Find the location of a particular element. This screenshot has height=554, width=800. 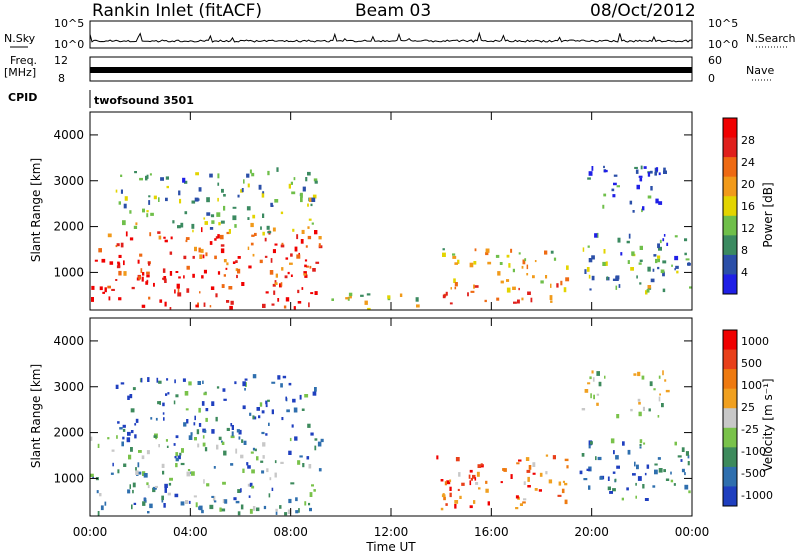

time-x-tick-label: 00:00 is located at coordinates (90, 532).